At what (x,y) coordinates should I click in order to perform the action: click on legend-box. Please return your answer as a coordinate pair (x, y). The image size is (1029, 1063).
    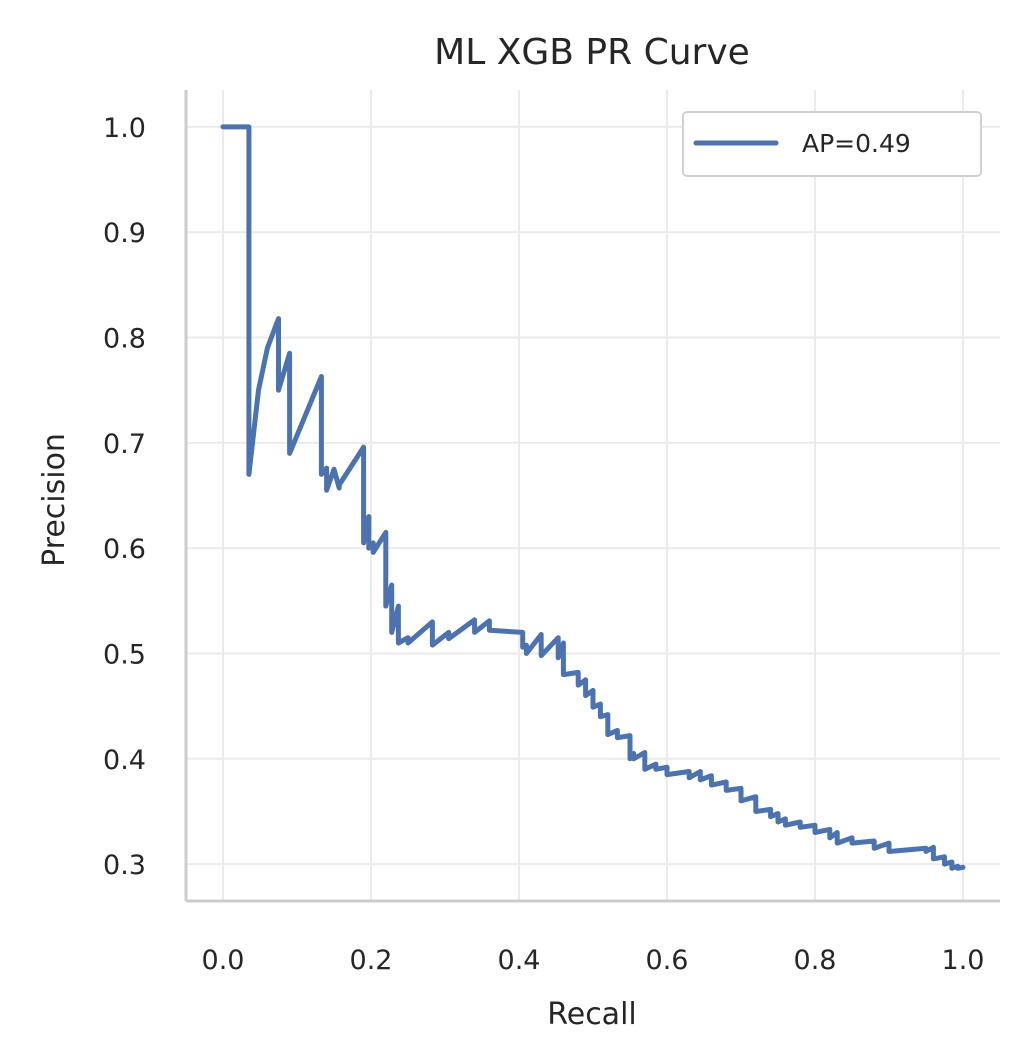
    Looking at the image, I should click on (832, 144).